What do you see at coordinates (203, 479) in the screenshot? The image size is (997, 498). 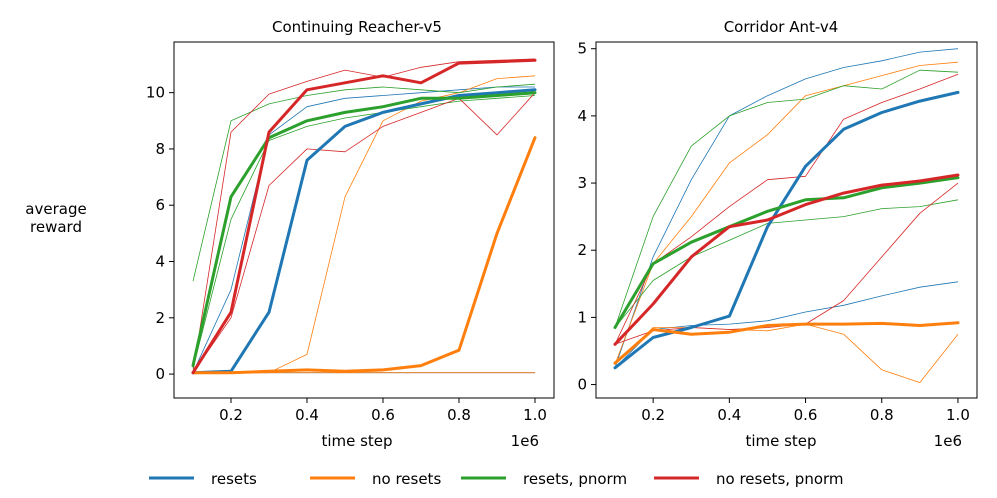 I see `legend-item-resets: resets` at bounding box center [203, 479].